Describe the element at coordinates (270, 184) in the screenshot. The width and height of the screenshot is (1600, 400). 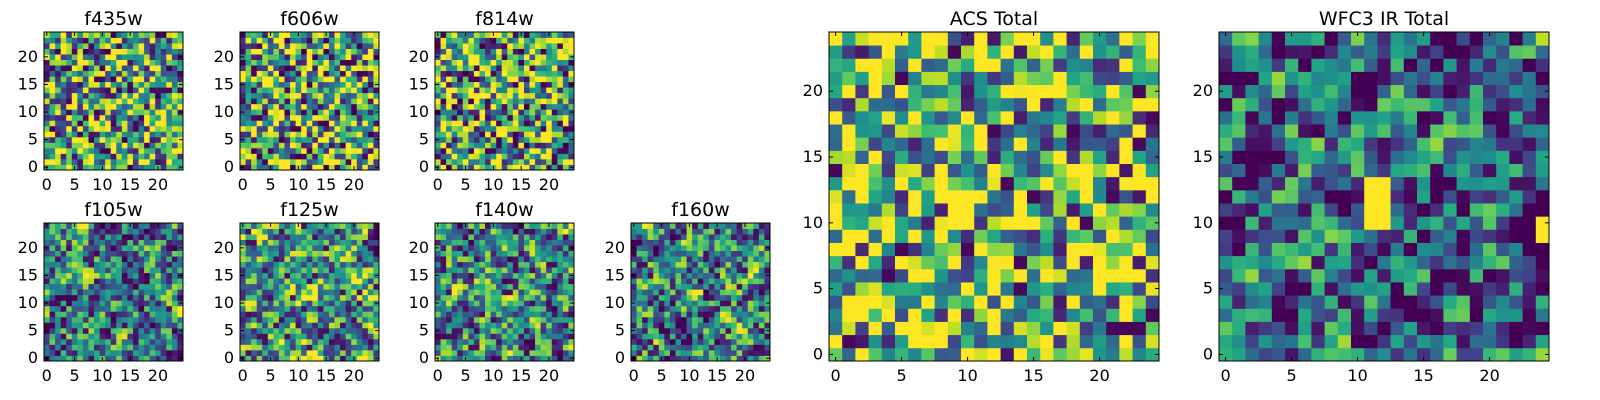
I see `x-tick-label: 5` at that location.